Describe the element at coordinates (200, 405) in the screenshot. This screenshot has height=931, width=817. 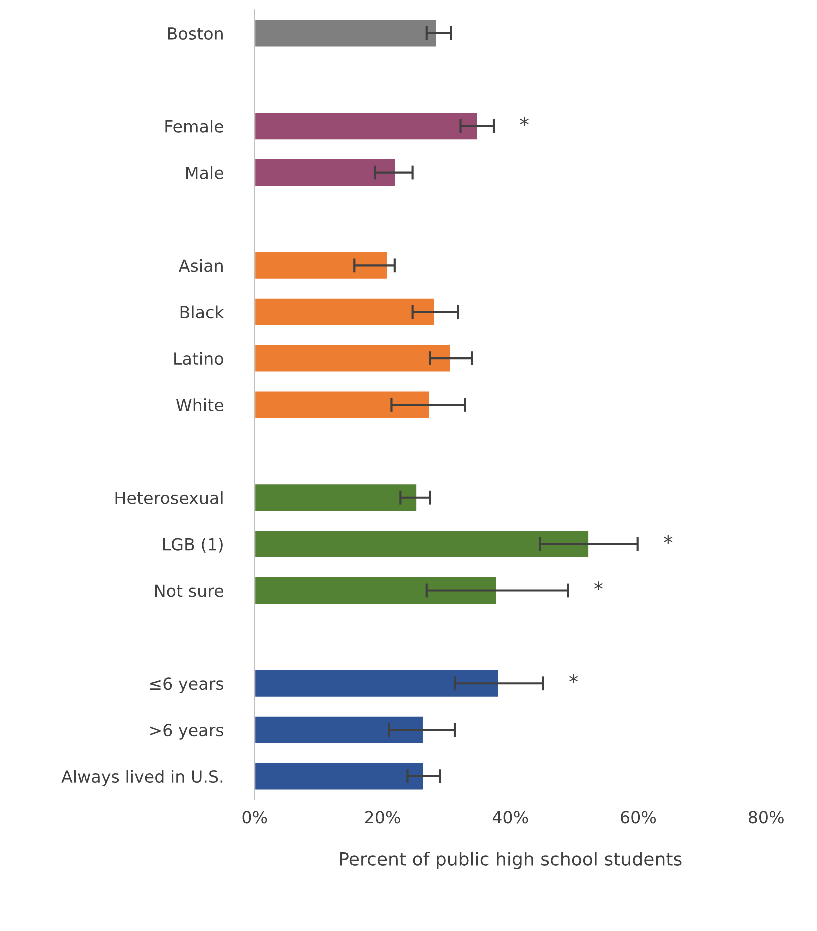
I see `y-tick-label: White` at that location.